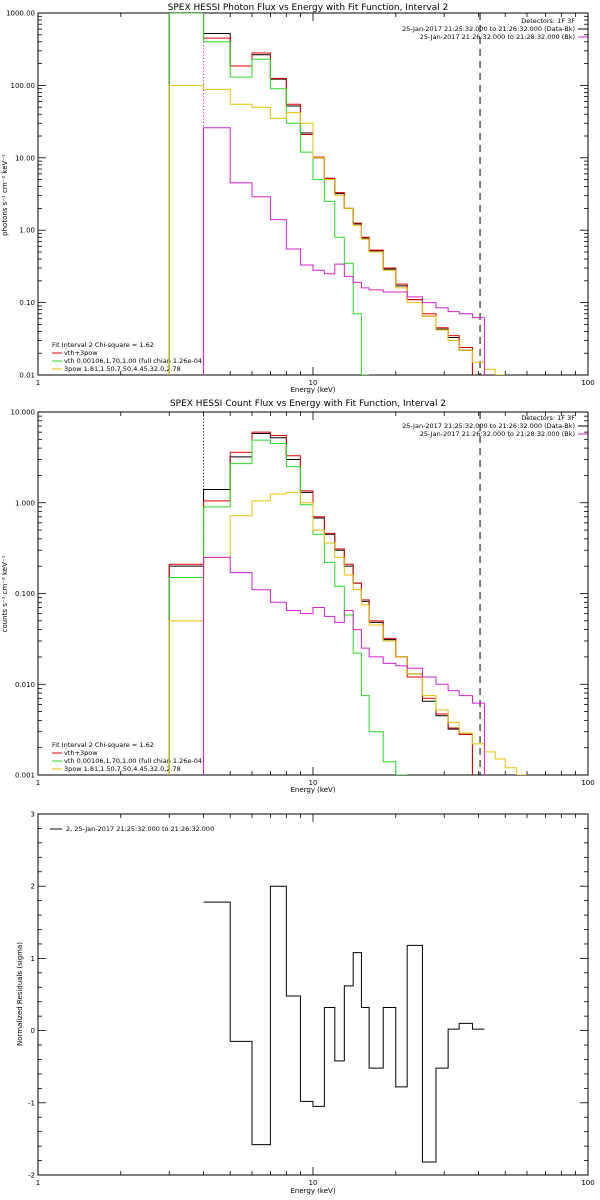 The height and width of the screenshot is (1200, 600). What do you see at coordinates (313, 1183) in the screenshot?
I see `residuals-x-tick-label: 10` at bounding box center [313, 1183].